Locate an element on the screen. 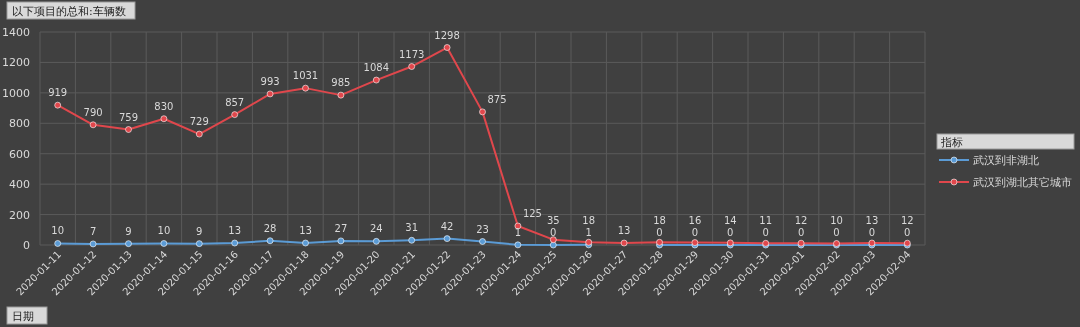  data-label: 729 is located at coordinates (199, 122).